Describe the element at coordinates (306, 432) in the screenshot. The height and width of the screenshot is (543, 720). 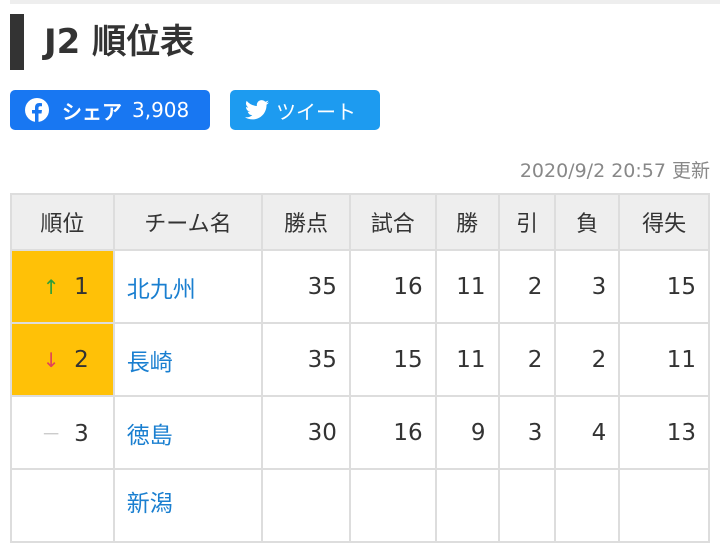
I see `points: 30` at that location.